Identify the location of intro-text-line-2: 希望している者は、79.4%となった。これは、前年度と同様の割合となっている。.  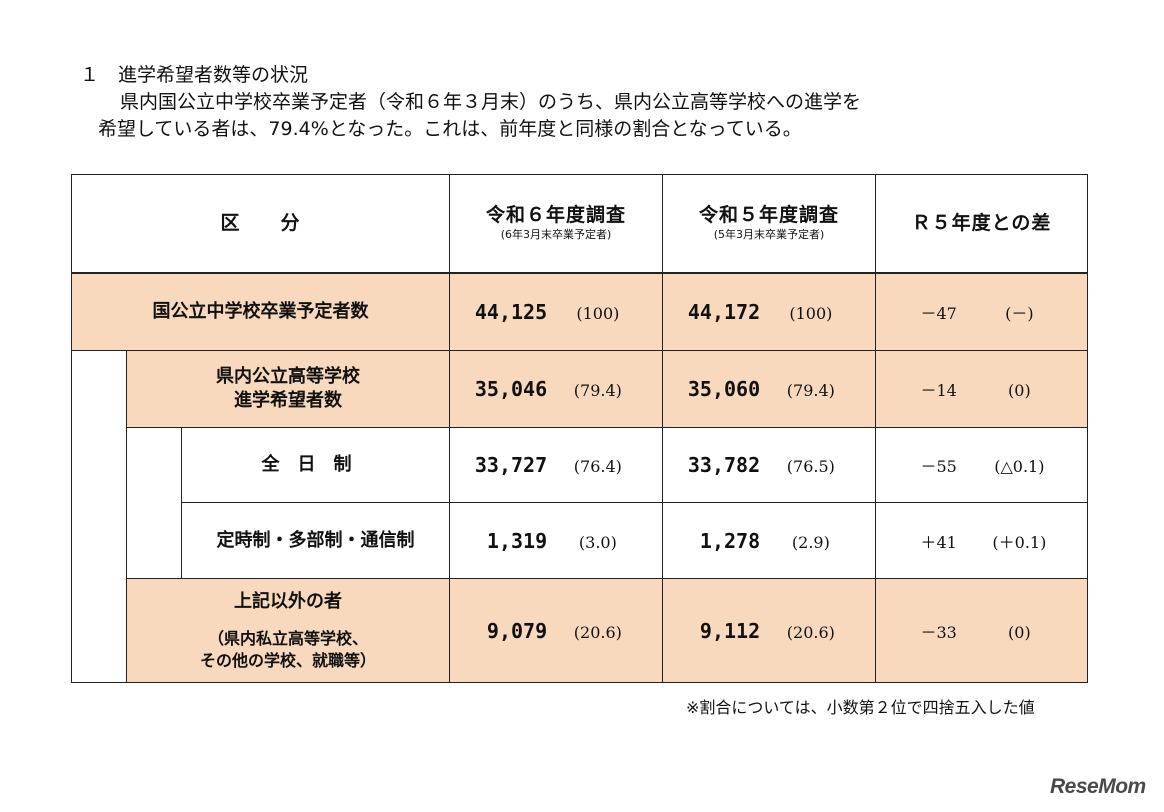
(450, 129).